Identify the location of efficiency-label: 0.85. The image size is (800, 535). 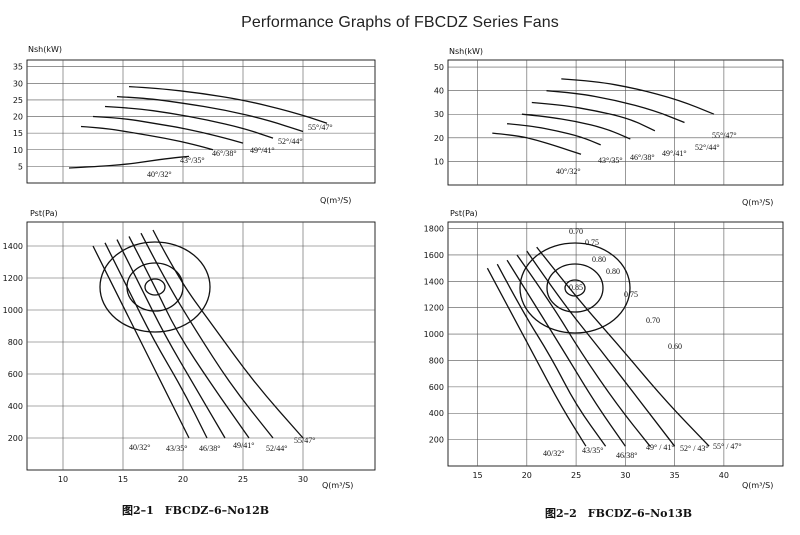
(576, 287).